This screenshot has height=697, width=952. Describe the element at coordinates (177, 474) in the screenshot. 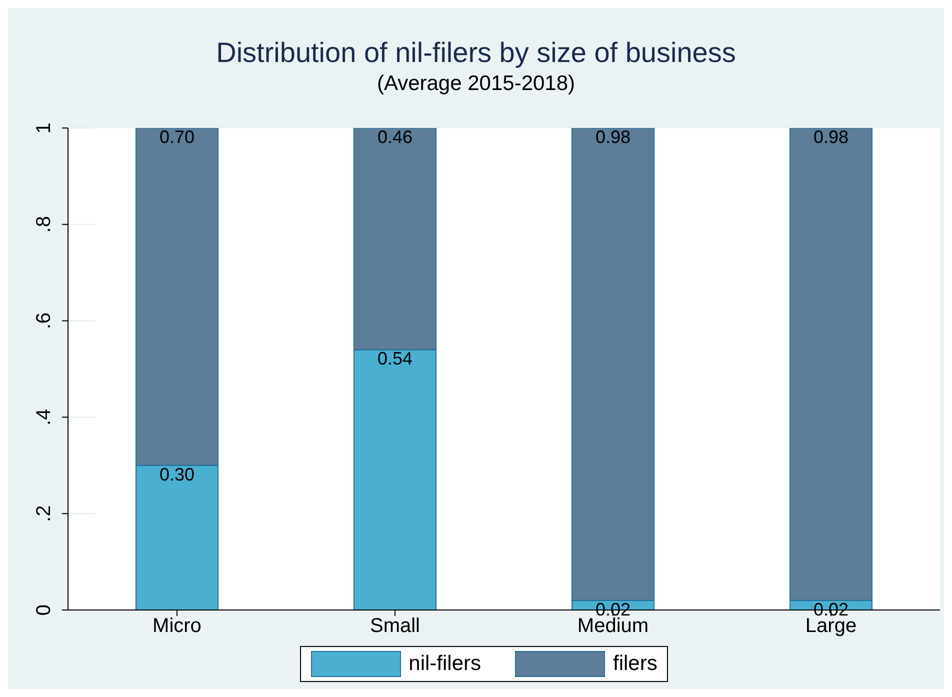

I see `data-label: 0.30` at that location.